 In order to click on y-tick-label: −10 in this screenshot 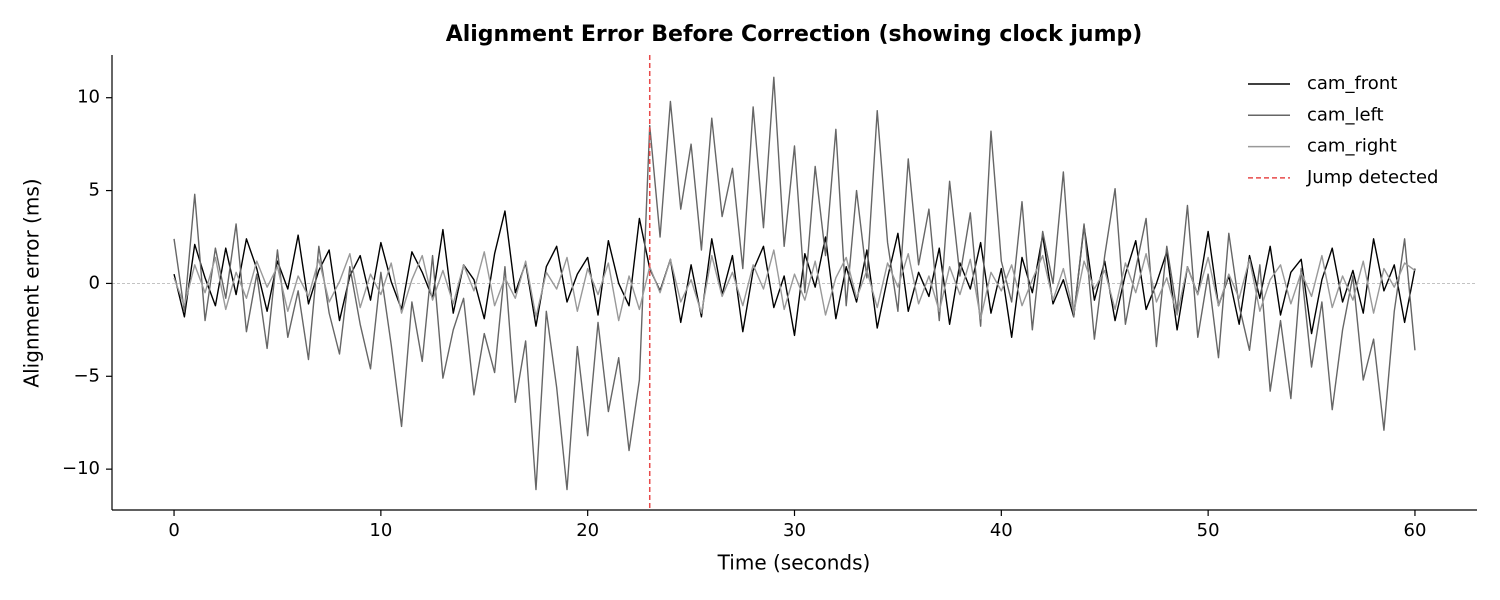, I will do `click(81, 468)`.